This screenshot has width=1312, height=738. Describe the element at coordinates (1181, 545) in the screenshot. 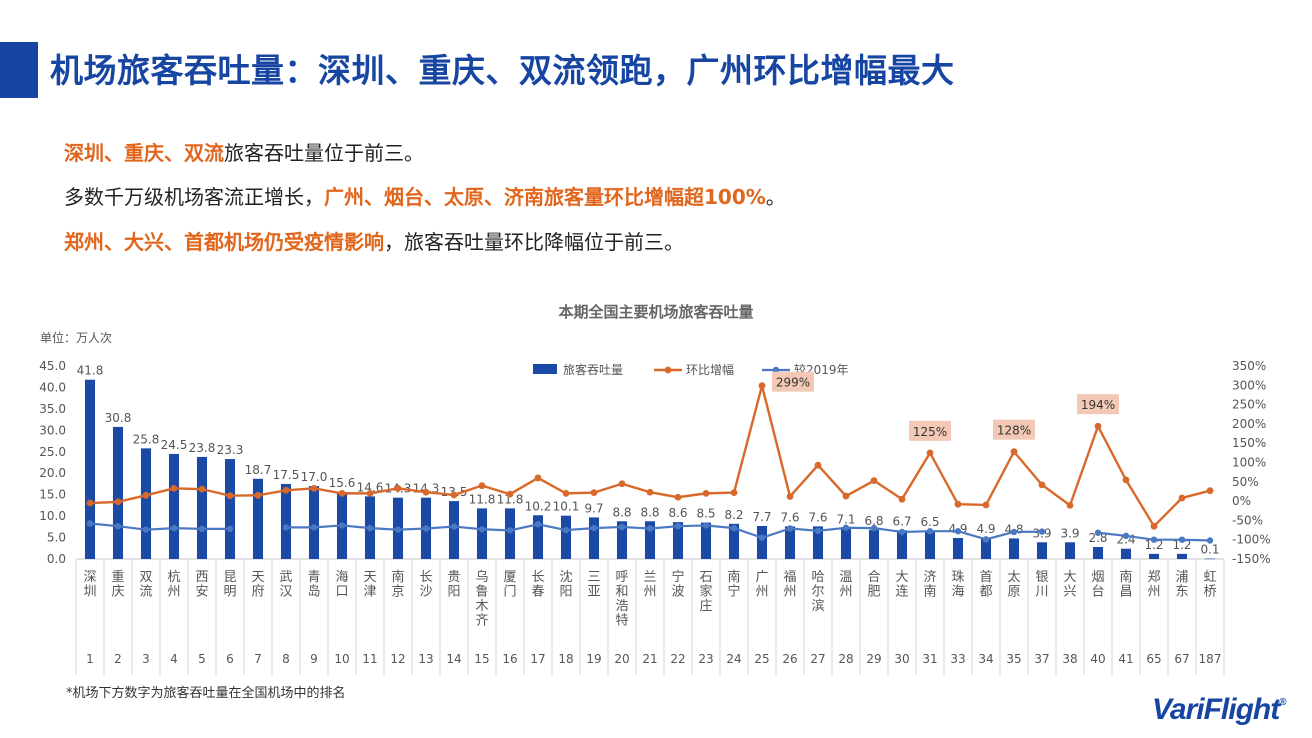

I see `bar-value-label: 1.2` at that location.